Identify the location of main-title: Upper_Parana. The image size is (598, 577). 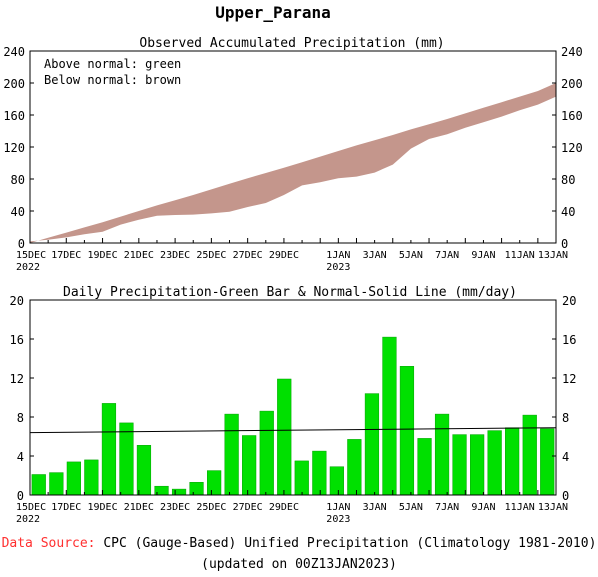
(273, 12).